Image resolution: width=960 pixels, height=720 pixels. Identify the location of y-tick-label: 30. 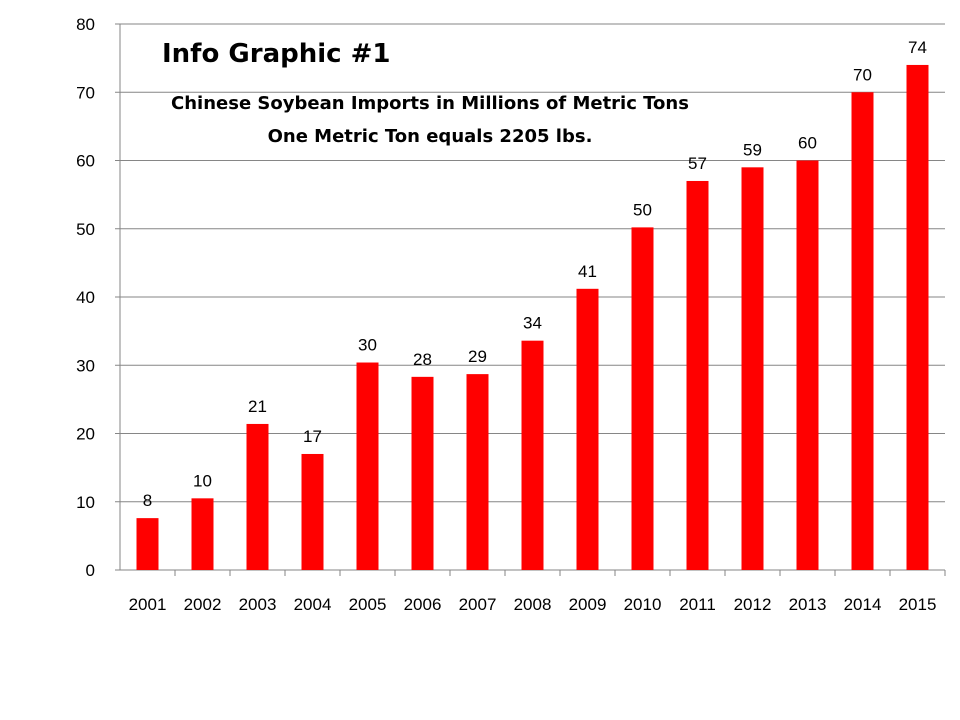
(85, 365).